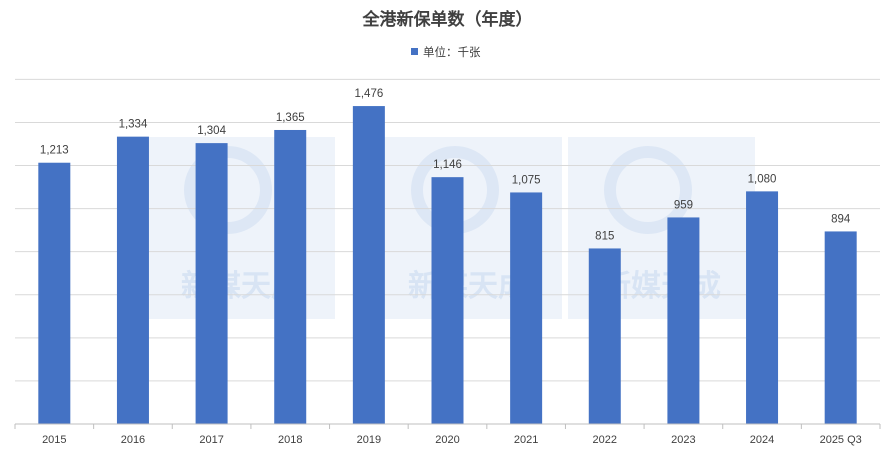 The height and width of the screenshot is (457, 895). Describe the element at coordinates (54, 440) in the screenshot. I see `x-tick-label: 2015` at that location.